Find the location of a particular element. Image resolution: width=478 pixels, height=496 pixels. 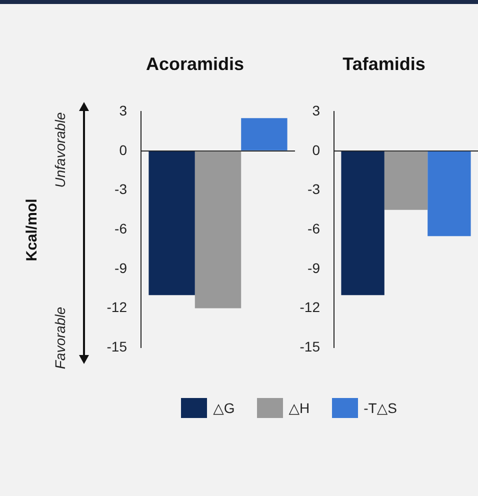

chart-title: Acoramidis is located at coordinates (195, 64).